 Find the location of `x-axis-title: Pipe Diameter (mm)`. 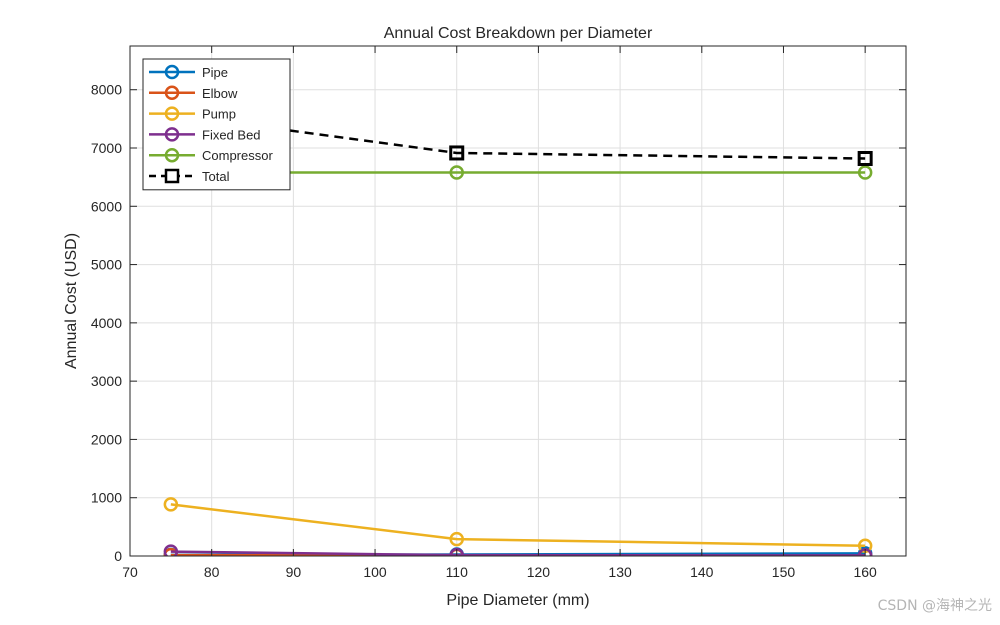

x-axis-title: Pipe Diameter (mm) is located at coordinates (517, 600).